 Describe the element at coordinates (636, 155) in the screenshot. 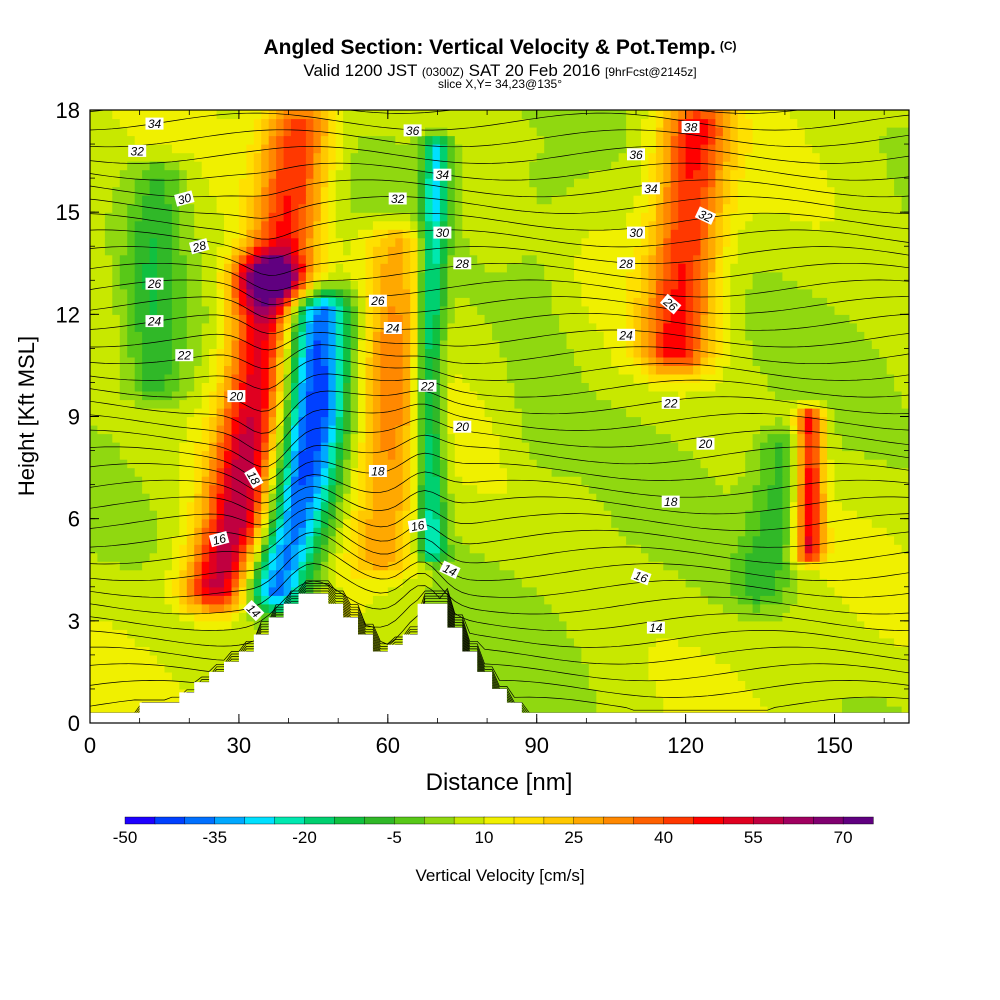

I see `isentrope-label: 36` at that location.